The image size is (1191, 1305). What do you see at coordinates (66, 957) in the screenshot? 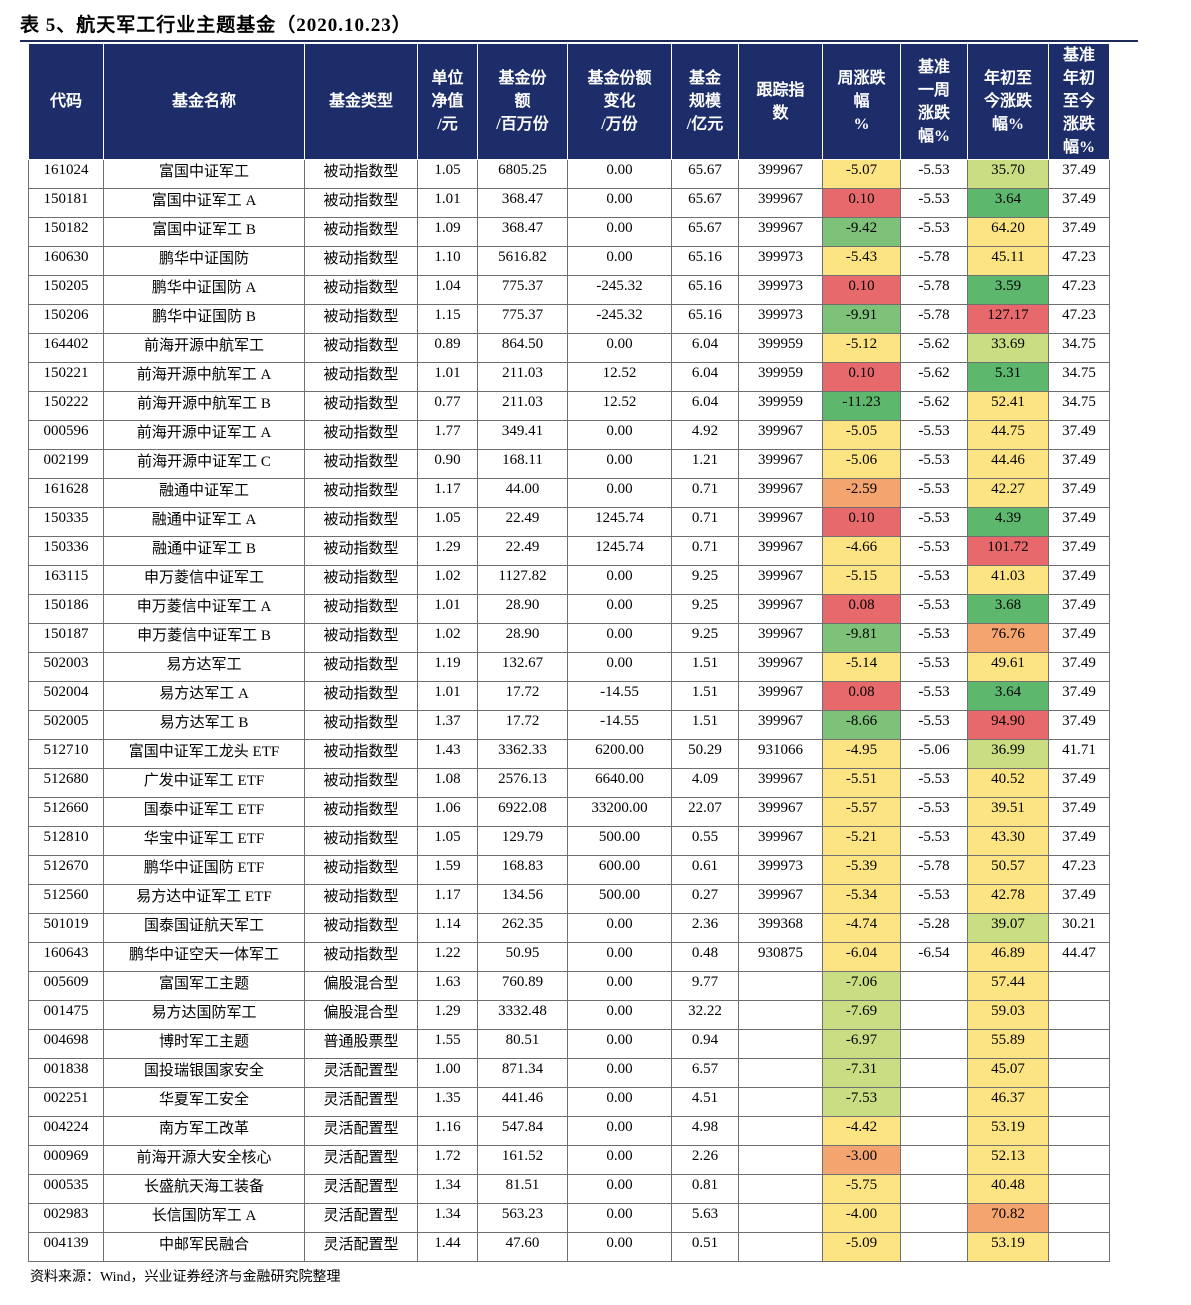
I see `cell-code: 160643` at bounding box center [66, 957].